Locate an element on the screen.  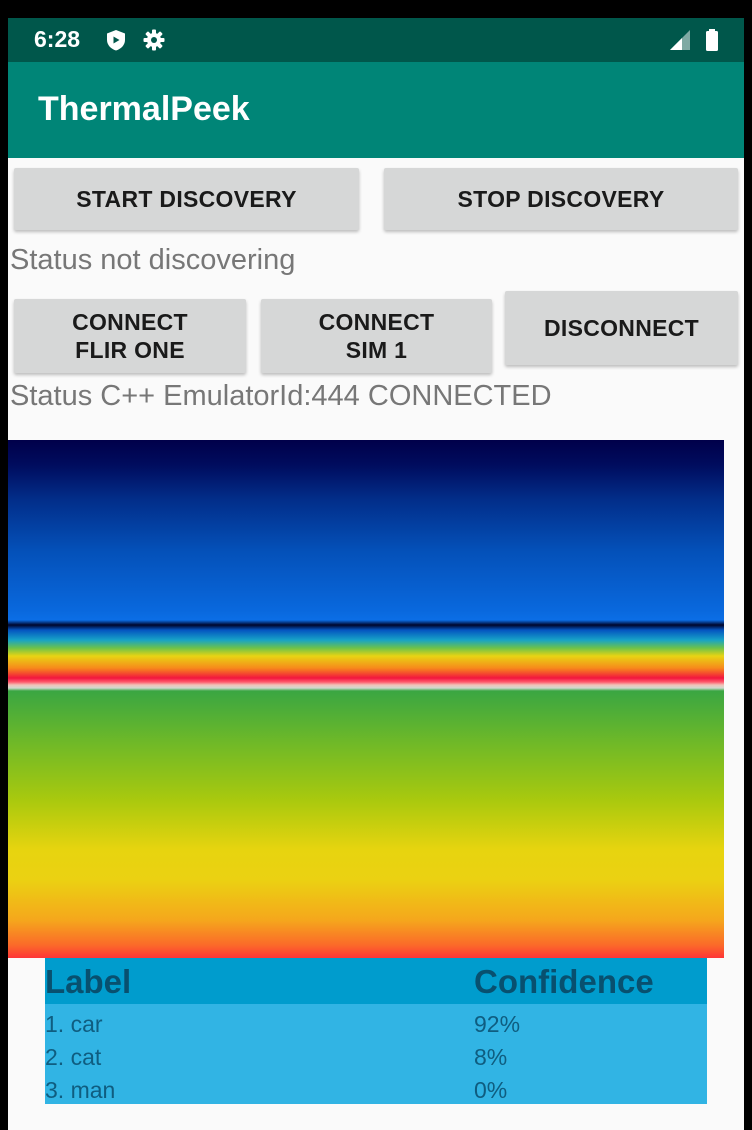
connect-flir-one-line1: CONNECT is located at coordinates (130, 322).